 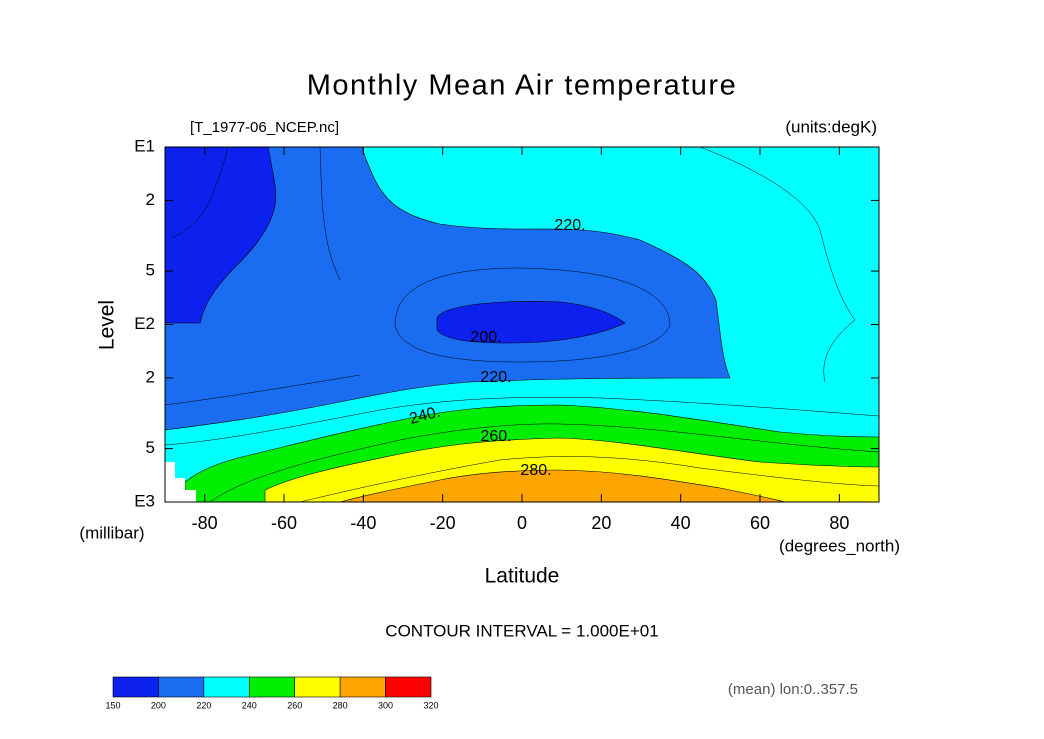 I want to click on contour-label: 280., so click(x=535, y=470).